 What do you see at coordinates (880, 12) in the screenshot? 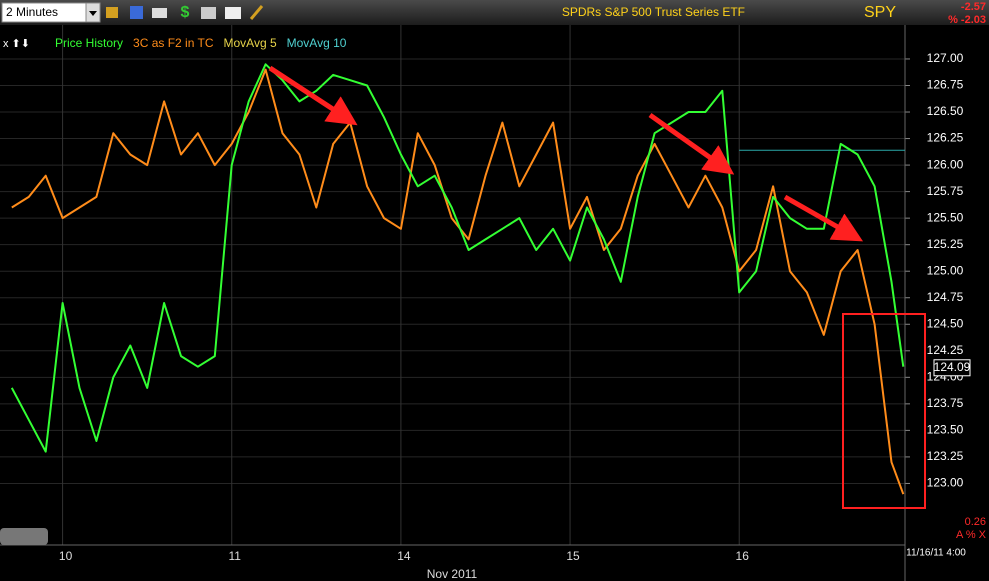
I see `symbol: SPY` at bounding box center [880, 12].